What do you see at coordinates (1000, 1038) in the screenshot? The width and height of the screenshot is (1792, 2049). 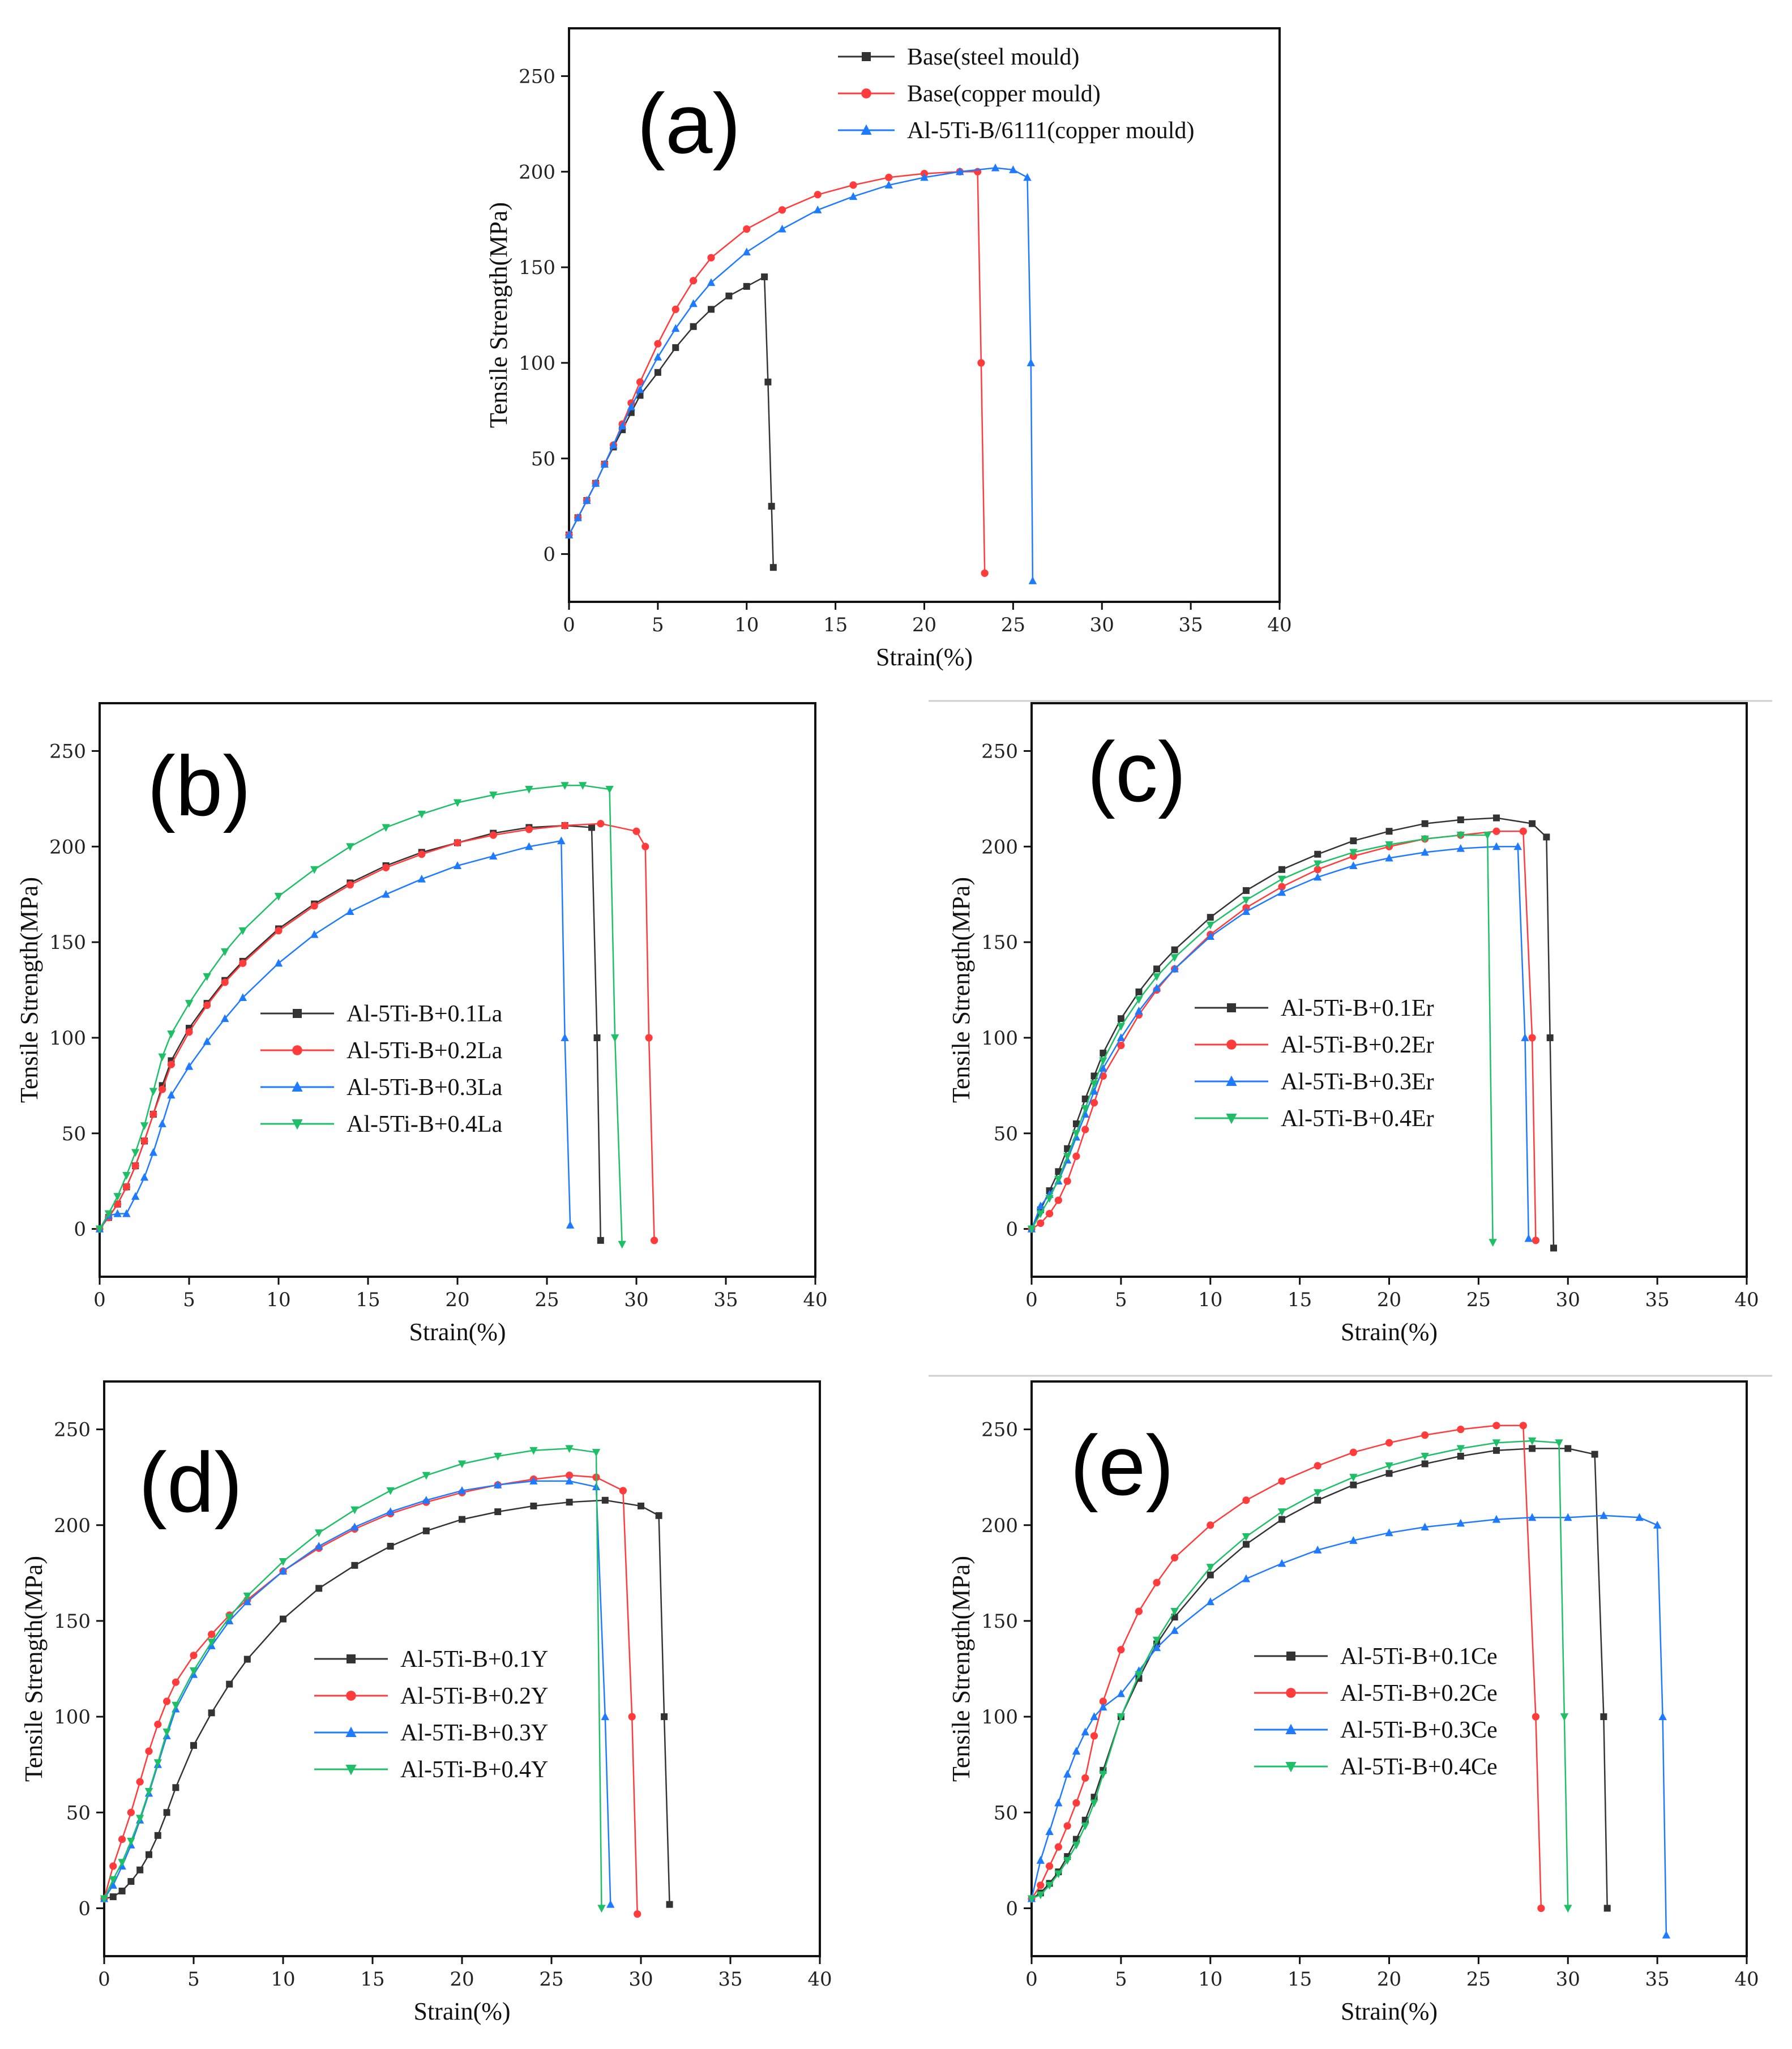 I see `y-tick-label: 100` at bounding box center [1000, 1038].